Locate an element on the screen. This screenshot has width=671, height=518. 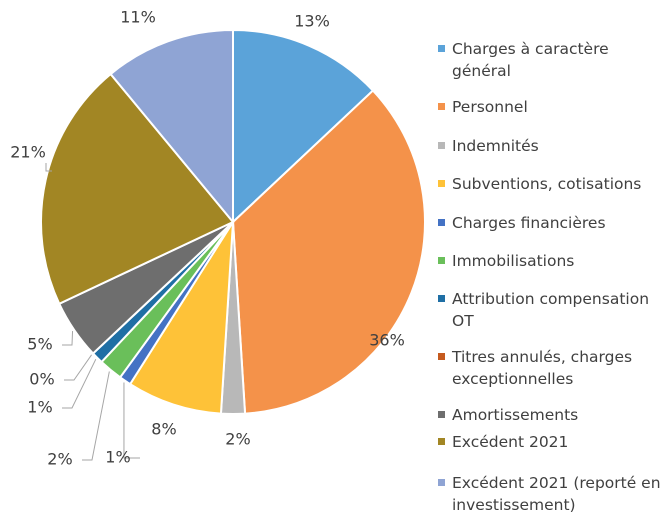
legend-item: Excédent 2021 is located at coordinates (554, 442).